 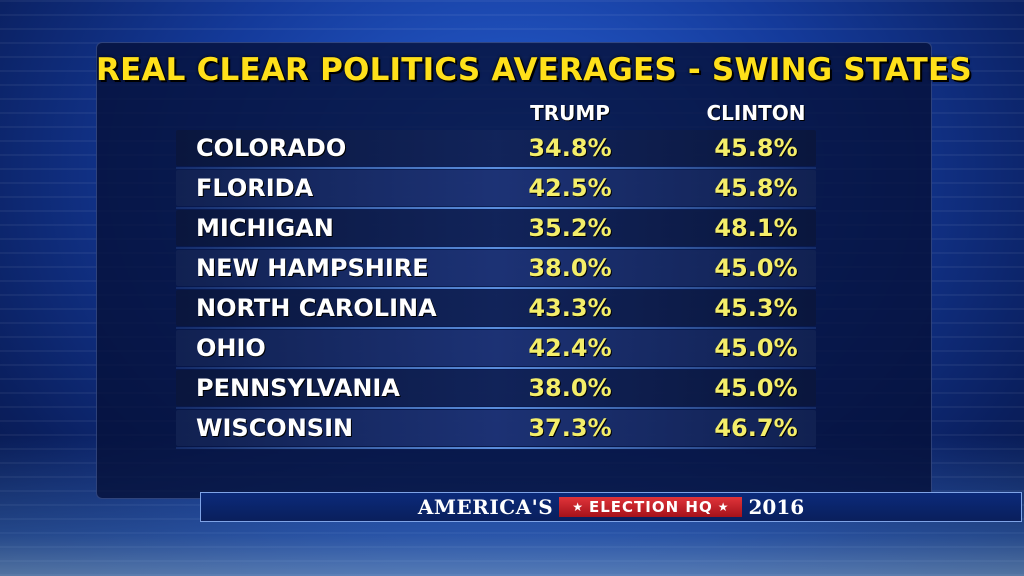 What do you see at coordinates (496, 309) in the screenshot?
I see `table-row: NORTH CAROLINA 43.3% 45.3%` at bounding box center [496, 309].